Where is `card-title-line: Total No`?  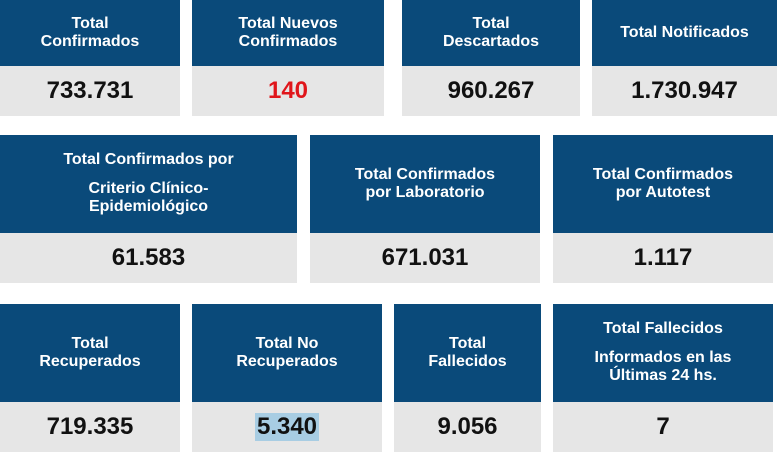 card-title-line: Total No is located at coordinates (287, 343).